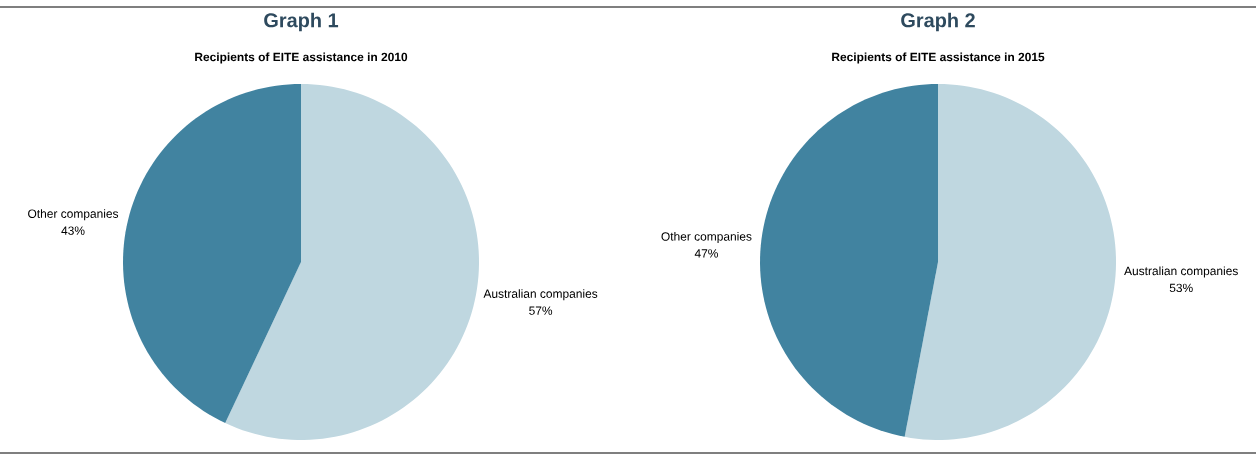  What do you see at coordinates (1181, 288) in the screenshot?
I see `data-label: 53%` at bounding box center [1181, 288].